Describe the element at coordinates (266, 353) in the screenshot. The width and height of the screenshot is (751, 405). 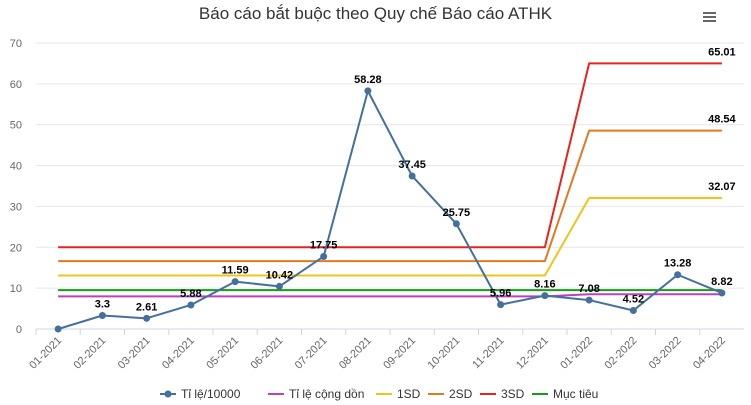
I see `x-tick-label: 06-2021` at that location.